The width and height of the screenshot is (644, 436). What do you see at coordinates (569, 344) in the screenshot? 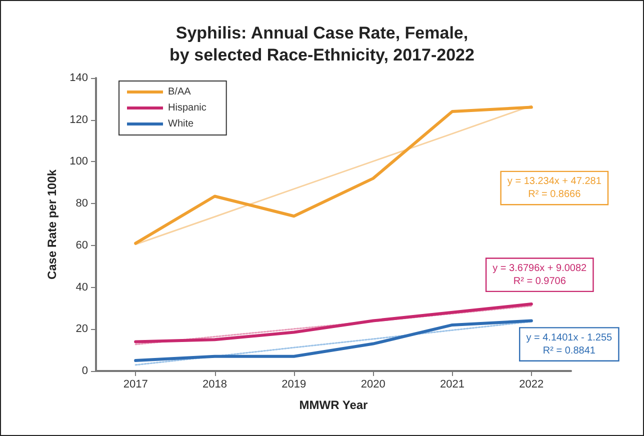
I see `annotation: y = 4.1401x - 1.255 R² = 0.8841` at bounding box center [569, 344].